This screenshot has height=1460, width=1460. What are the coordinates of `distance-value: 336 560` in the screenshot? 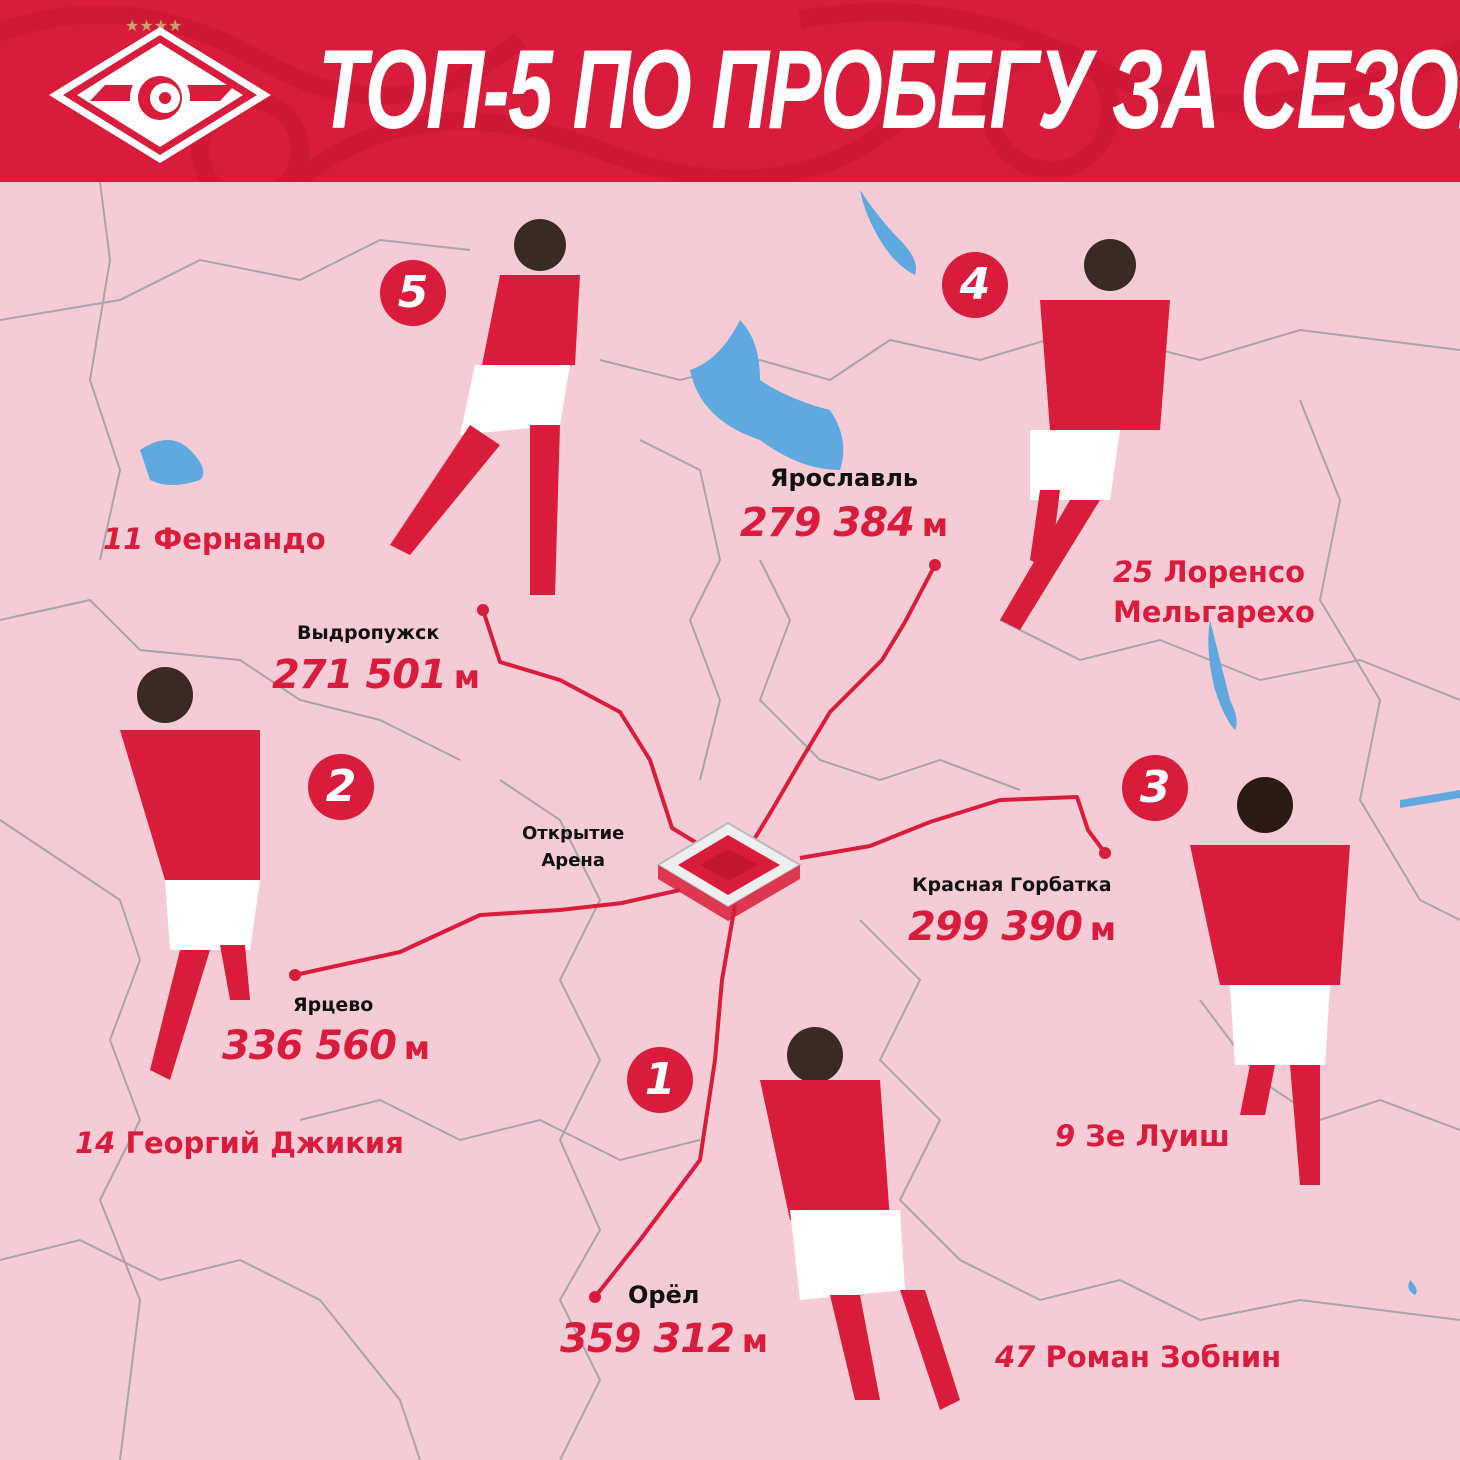 It's located at (309, 1046).